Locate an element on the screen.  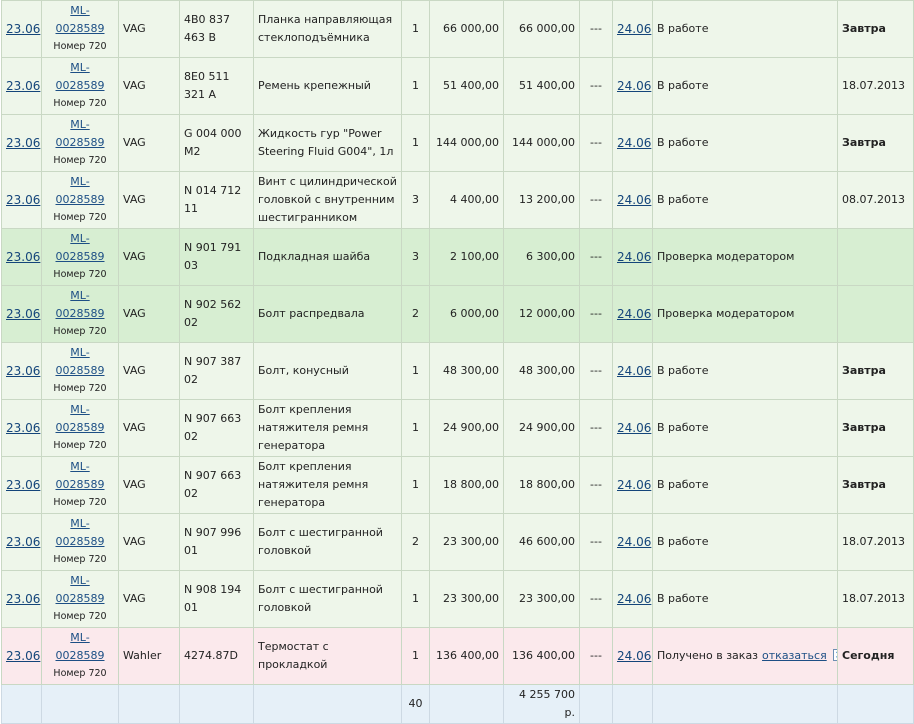
price-cell: 23 300,00 is located at coordinates (466, 542).